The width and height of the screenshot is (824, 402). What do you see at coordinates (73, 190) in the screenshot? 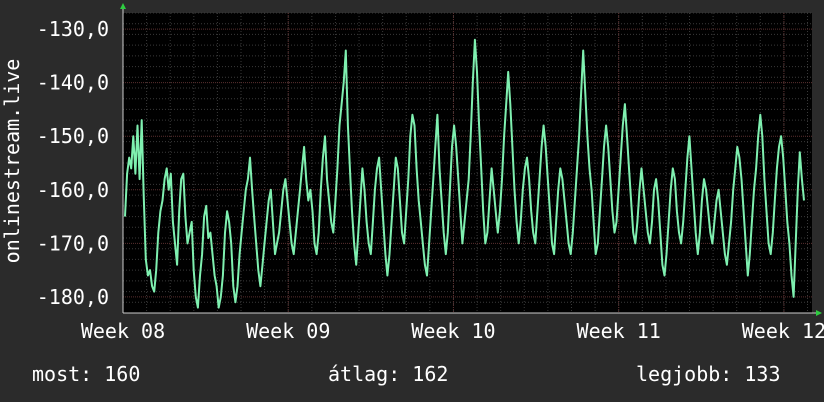
I see `y-tick-label: -160,0` at bounding box center [73, 190].